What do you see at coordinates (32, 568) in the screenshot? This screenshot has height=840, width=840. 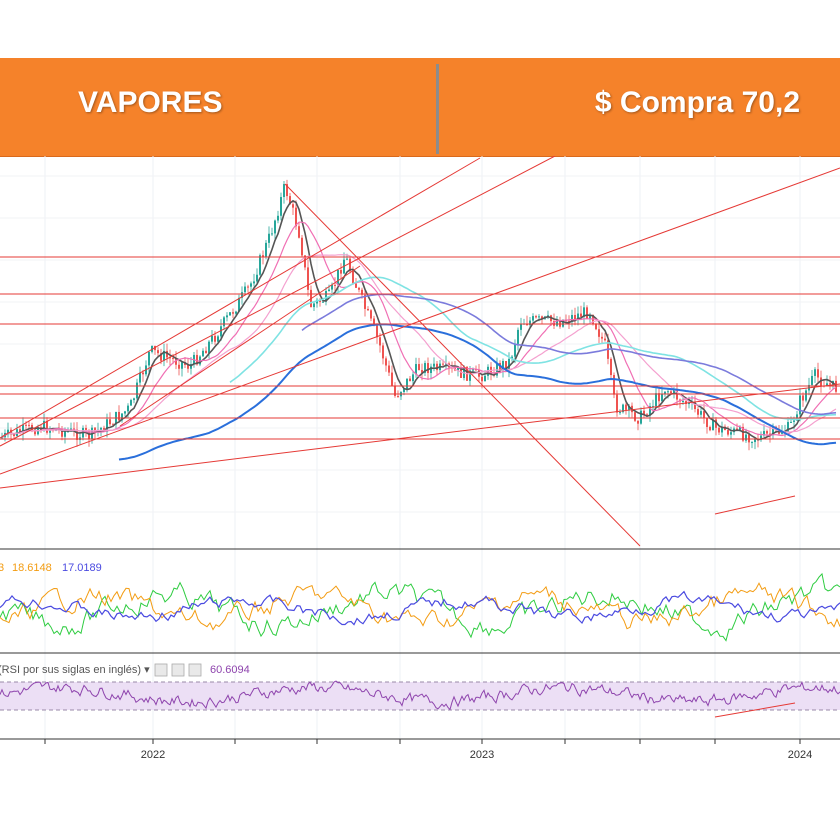 I see `dmi-legend-value: 18.6148` at bounding box center [32, 568].